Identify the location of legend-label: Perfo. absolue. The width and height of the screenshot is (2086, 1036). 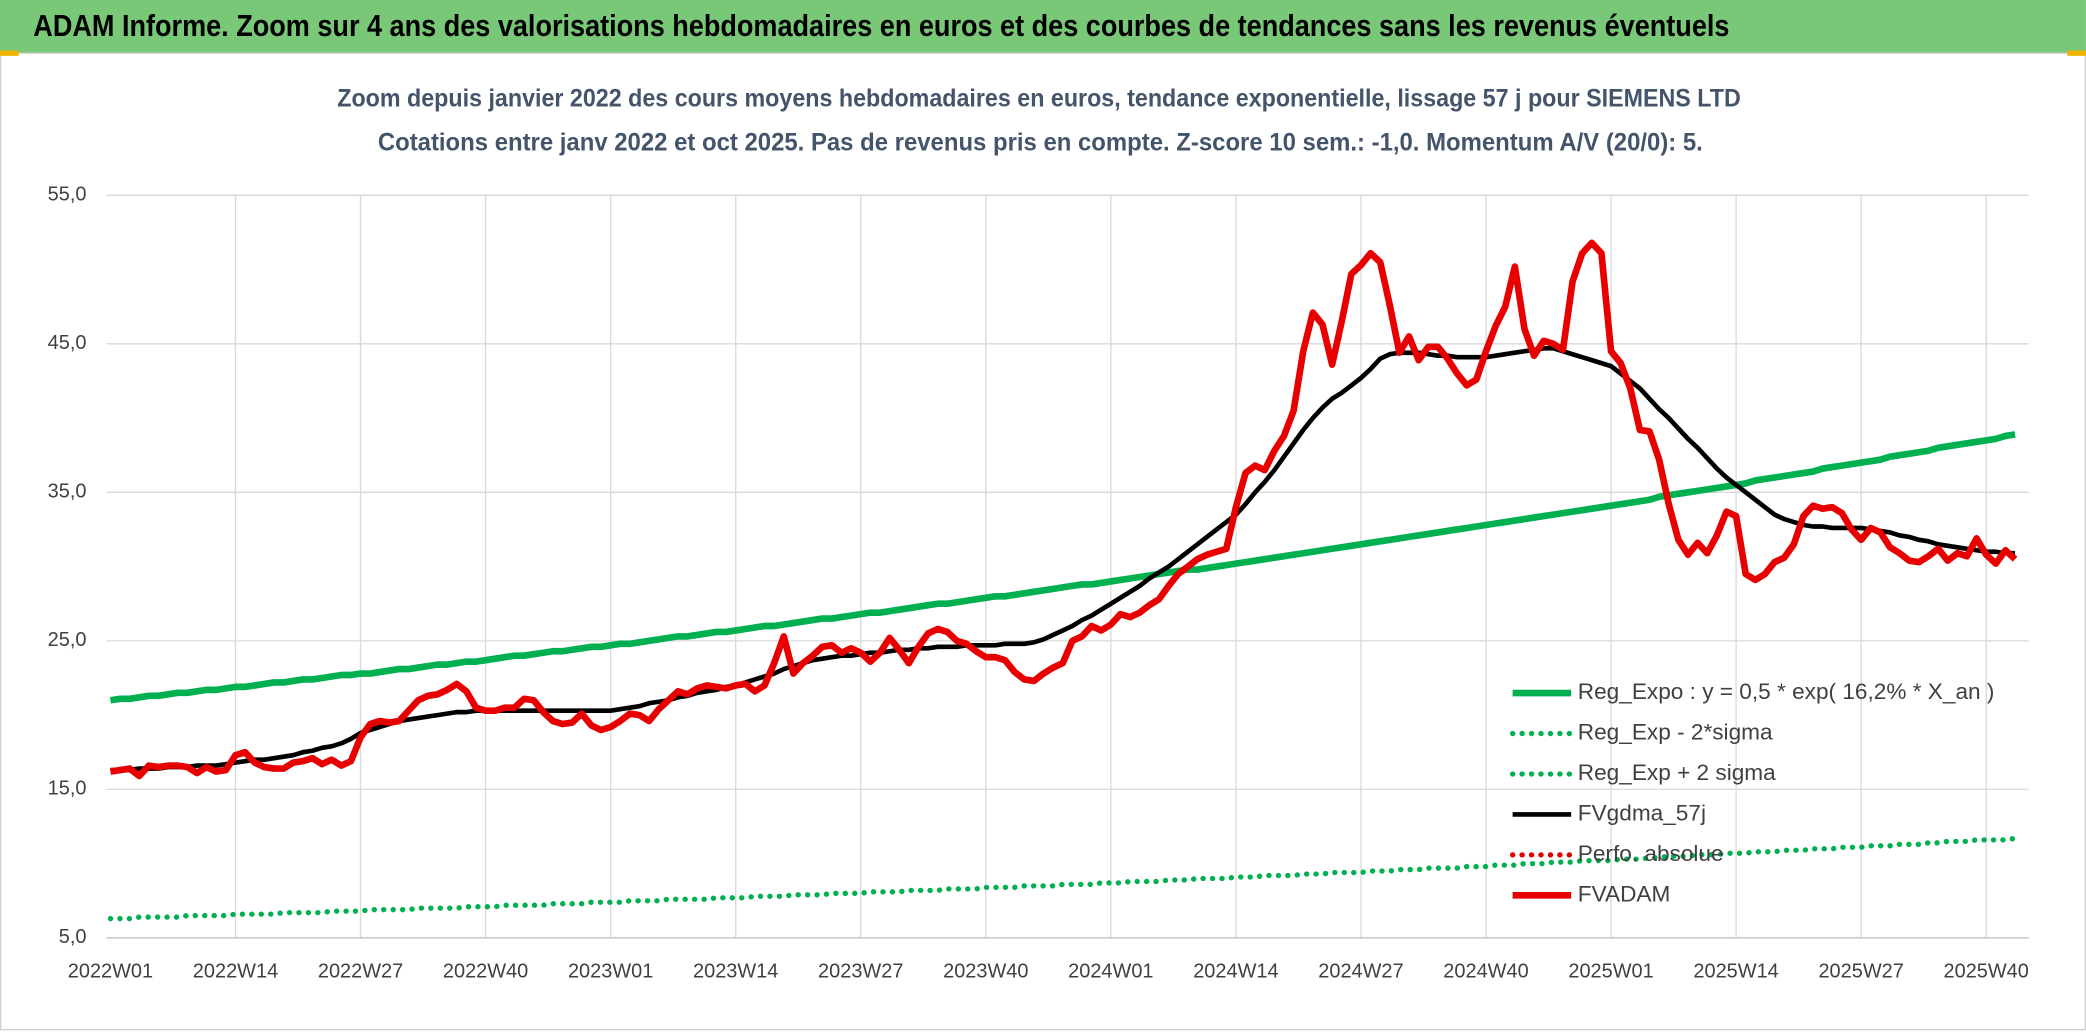
(1651, 853).